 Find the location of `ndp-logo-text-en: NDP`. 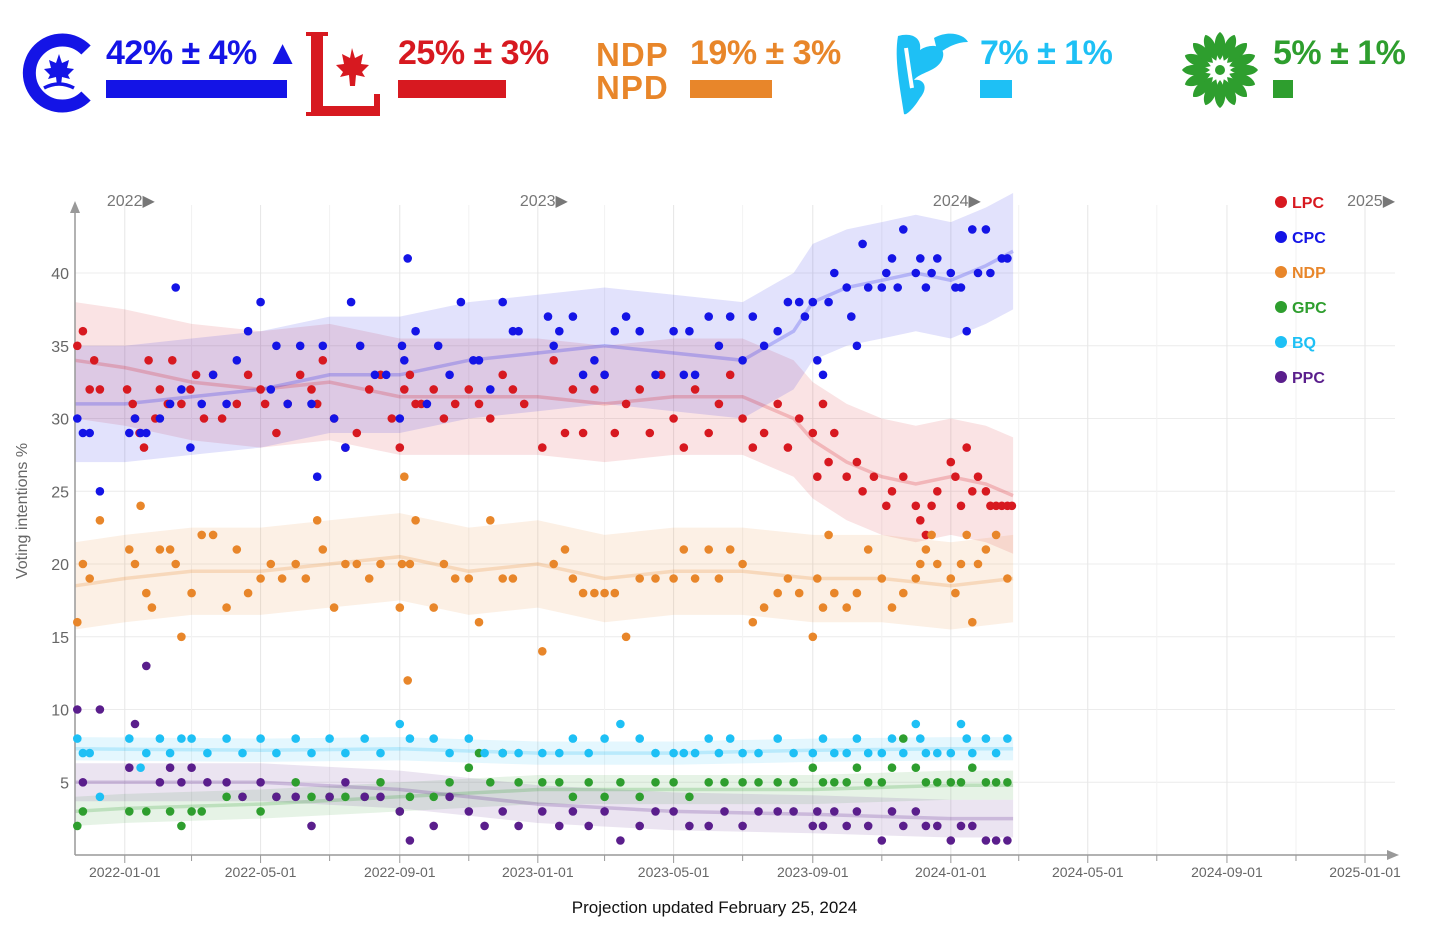

ndp-logo-text-en: NDP is located at coordinates (632, 54).